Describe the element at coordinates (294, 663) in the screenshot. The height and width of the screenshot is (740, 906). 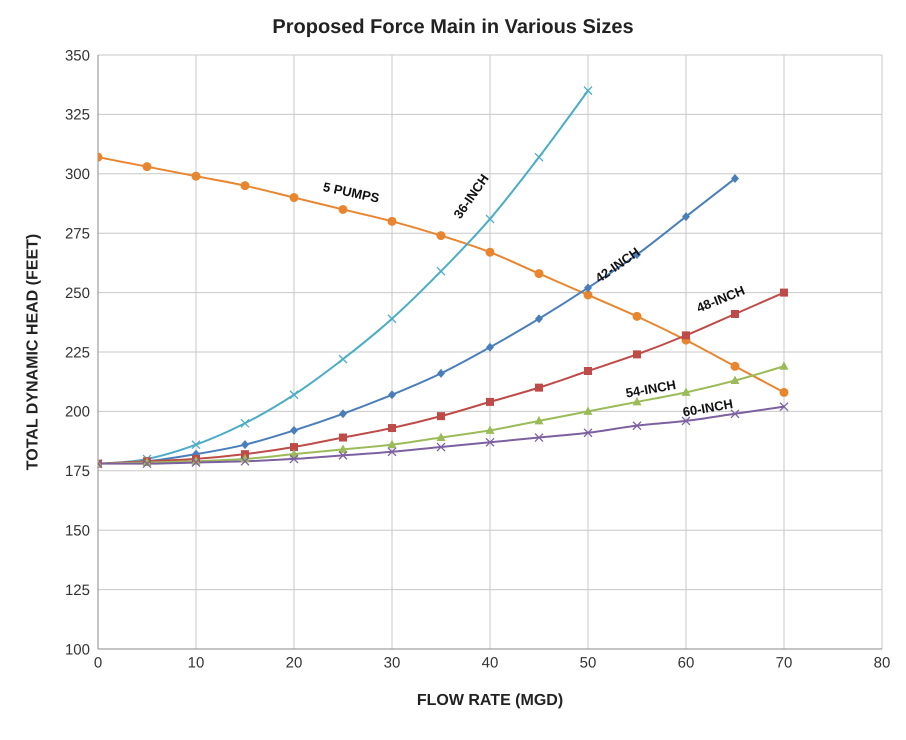
I see `x-tick-label: 20` at that location.